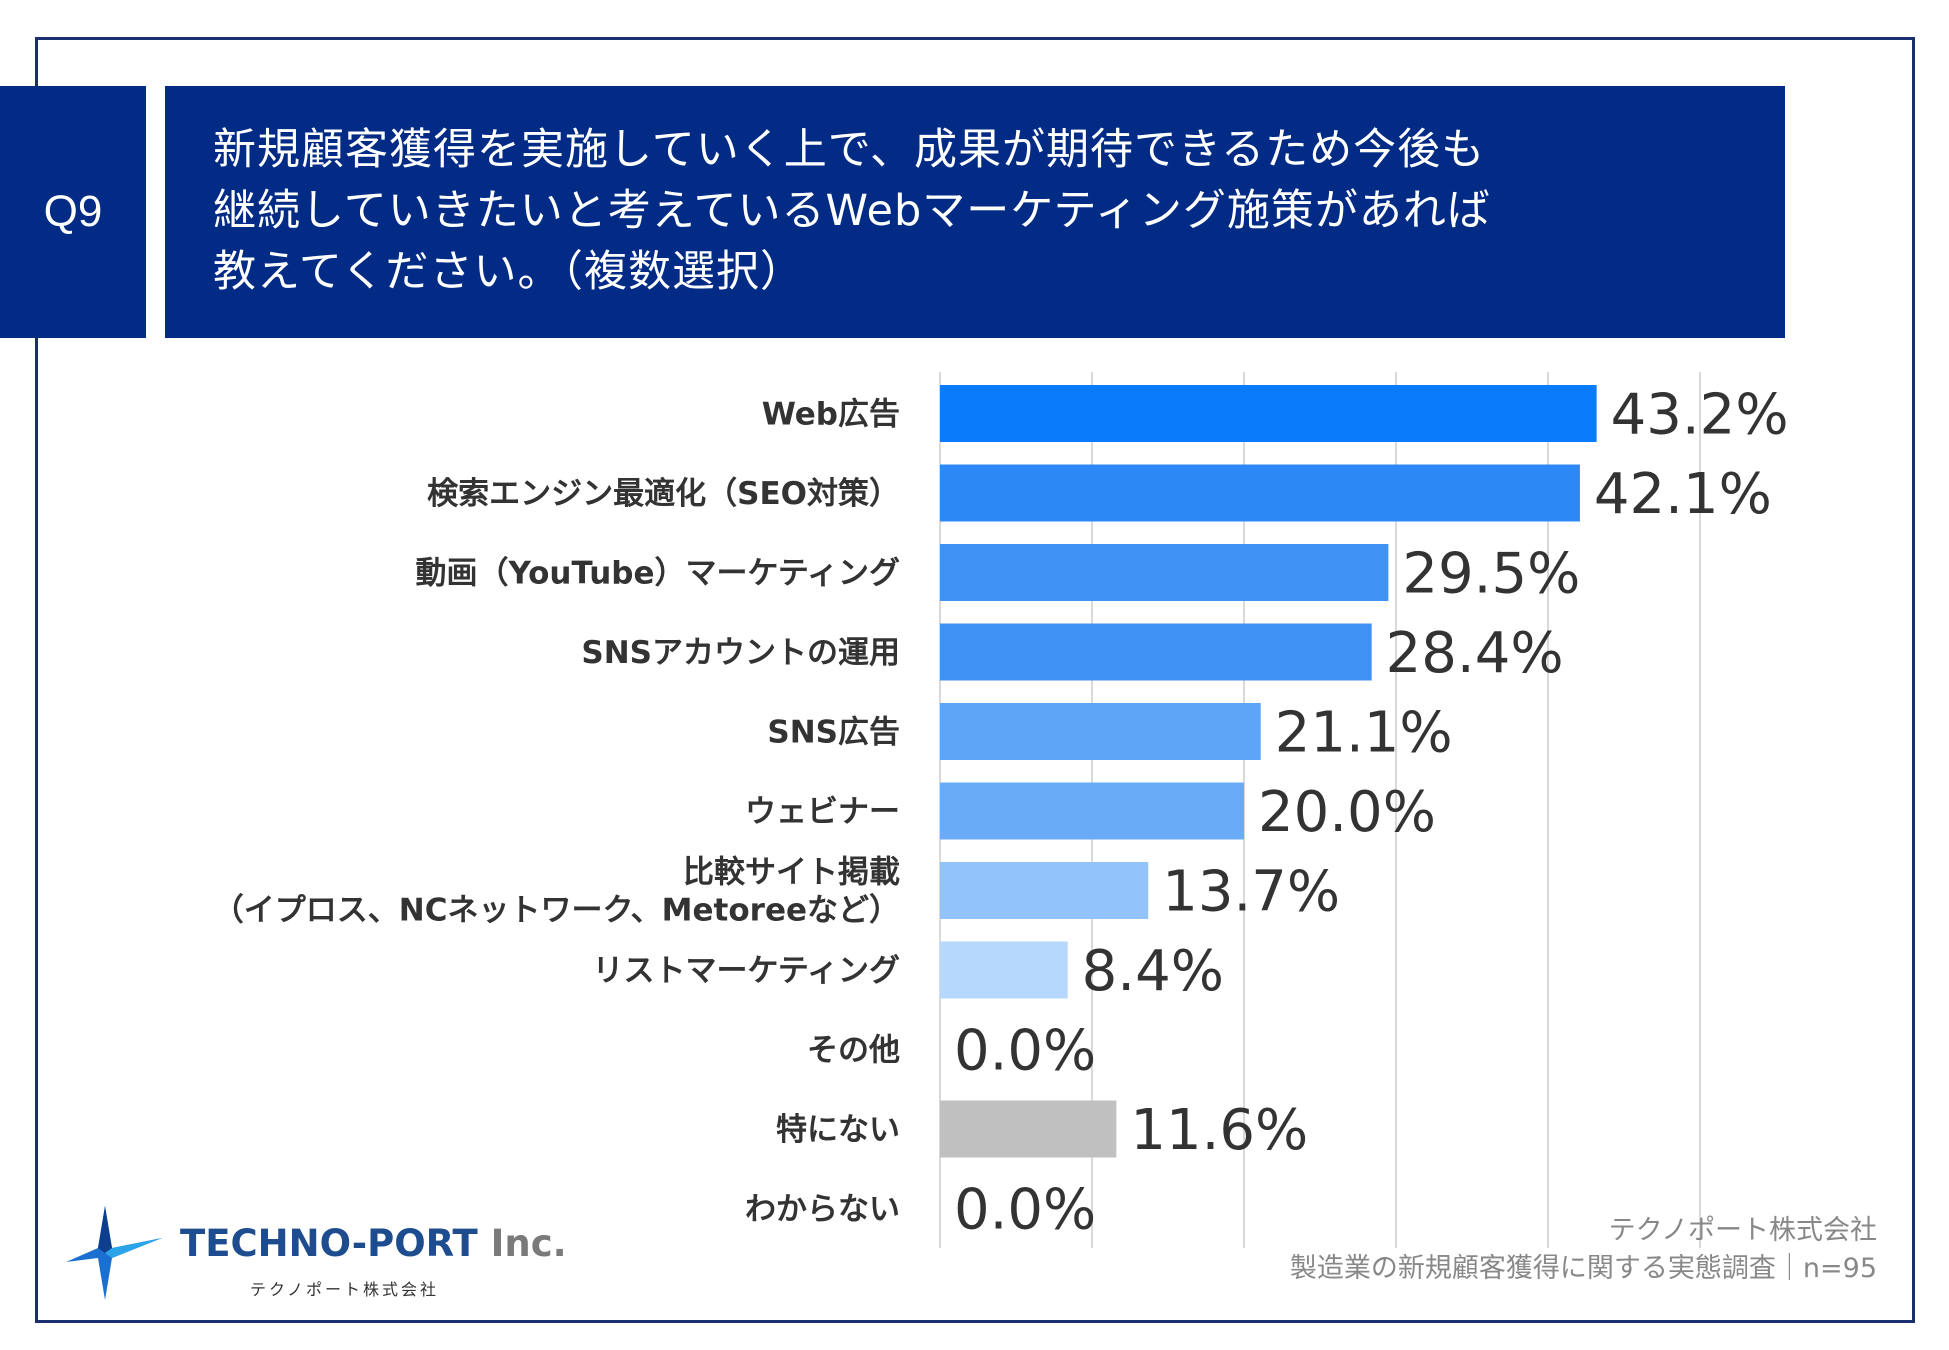 This screenshot has width=1949, height=1350. Describe the element at coordinates (1700, 415) in the screenshot. I see `value-label-0: 43.2%` at that location.